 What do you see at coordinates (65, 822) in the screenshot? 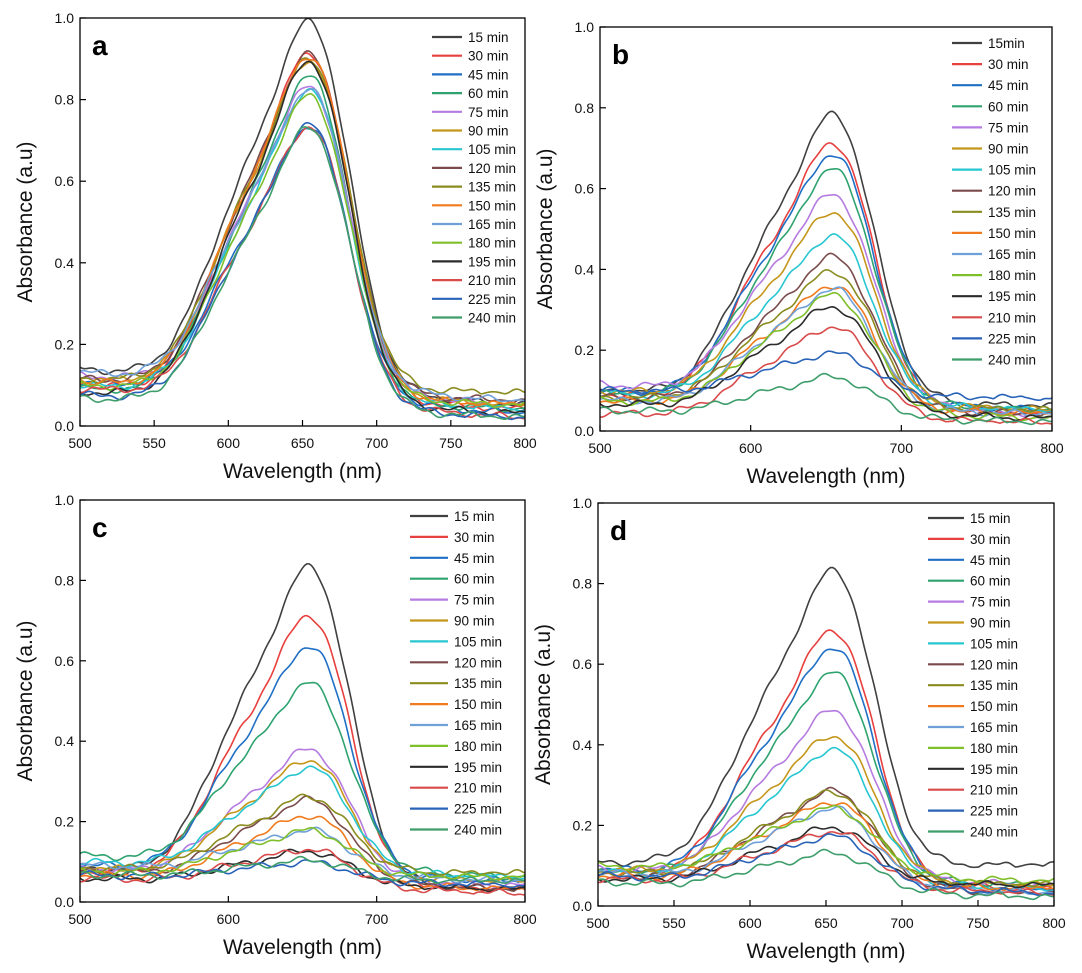
I see `y-tick-label-c-1: 0.2` at bounding box center [65, 822].